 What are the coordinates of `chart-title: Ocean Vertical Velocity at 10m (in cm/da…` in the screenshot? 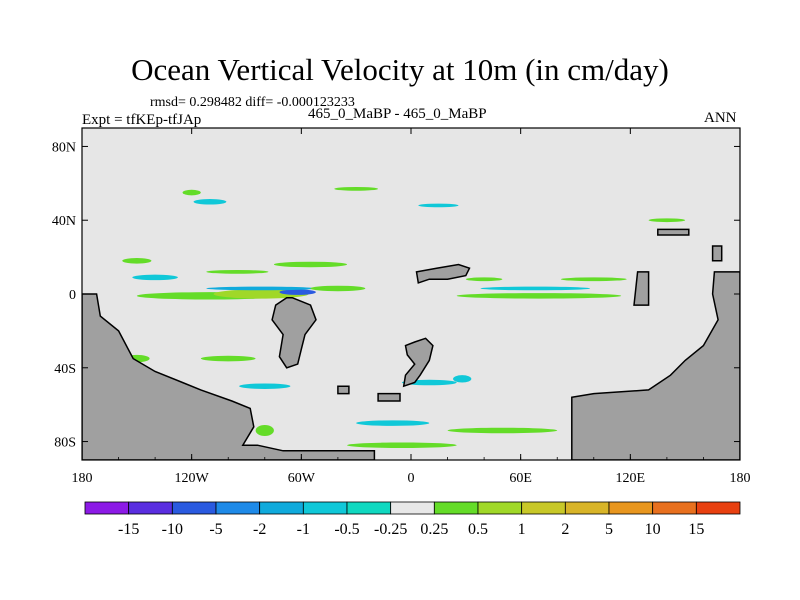 It's located at (400, 69).